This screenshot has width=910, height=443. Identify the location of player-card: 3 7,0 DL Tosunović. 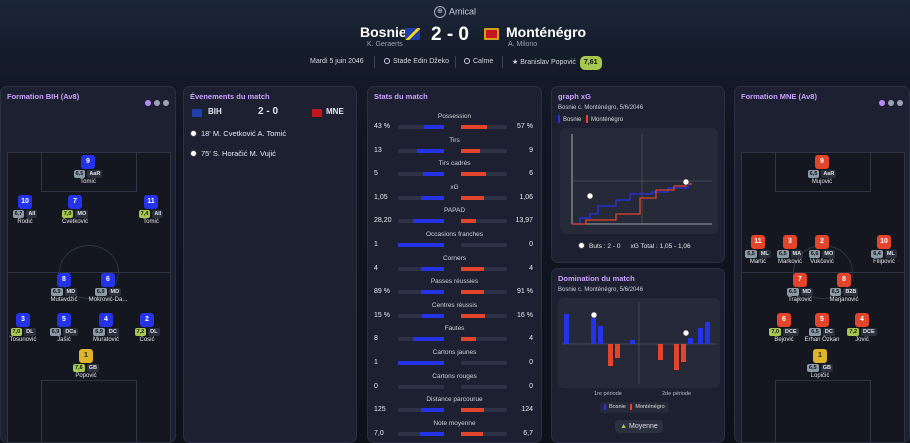
(23, 328).